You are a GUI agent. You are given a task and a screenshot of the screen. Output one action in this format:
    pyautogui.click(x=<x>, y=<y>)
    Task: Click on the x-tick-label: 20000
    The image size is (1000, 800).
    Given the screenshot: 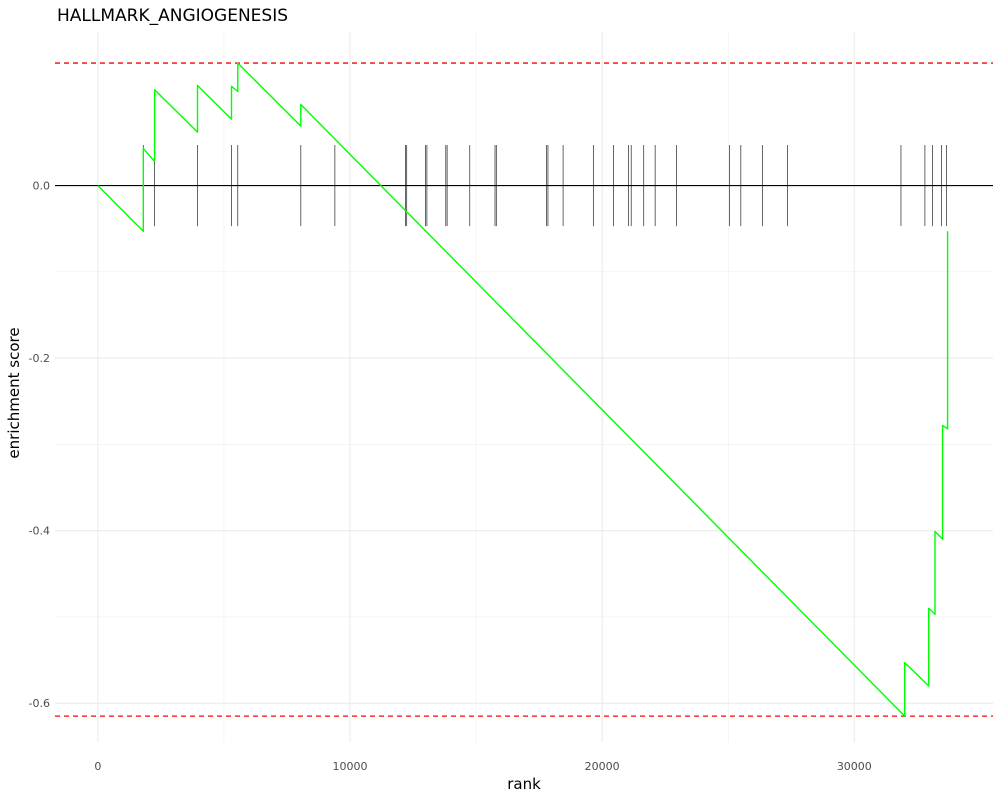 What is the action you would take?
    pyautogui.click(x=602, y=766)
    